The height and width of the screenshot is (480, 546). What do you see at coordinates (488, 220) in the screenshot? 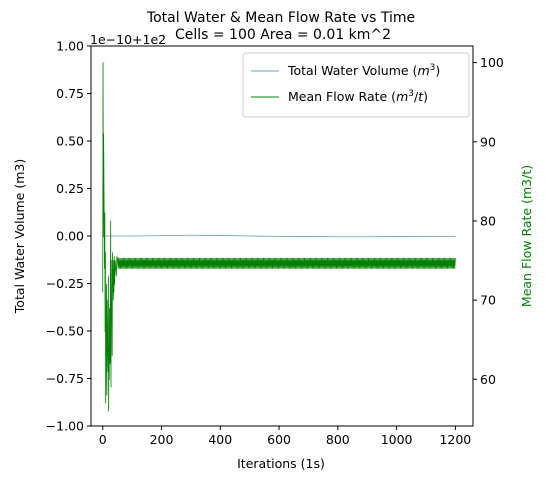
I see `right-y-tick-label: 80` at bounding box center [488, 220].